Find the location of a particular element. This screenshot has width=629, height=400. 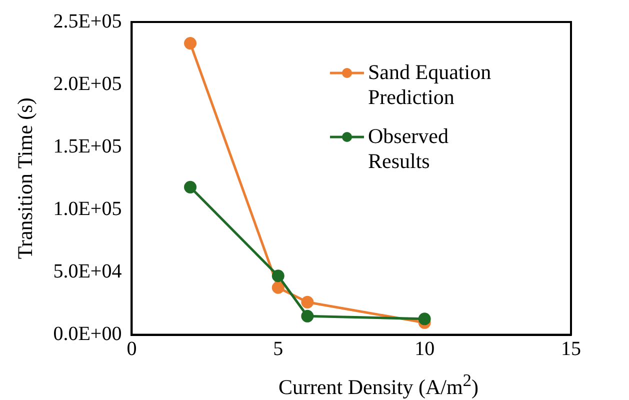

y-tick-label: 2.5E+05 is located at coordinates (87, 21).